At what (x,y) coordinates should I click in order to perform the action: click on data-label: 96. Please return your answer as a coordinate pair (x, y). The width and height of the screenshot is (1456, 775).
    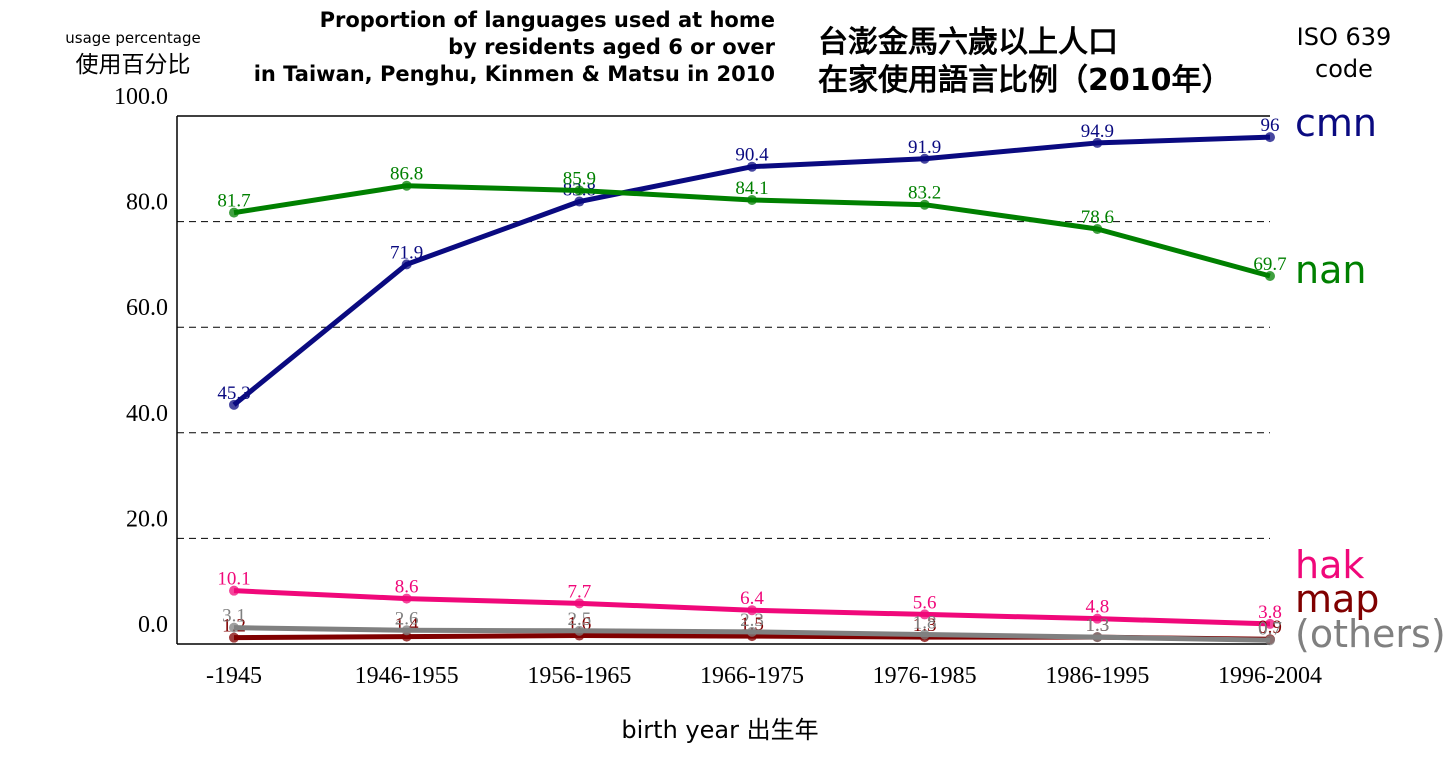
    Looking at the image, I should click on (1270, 125).